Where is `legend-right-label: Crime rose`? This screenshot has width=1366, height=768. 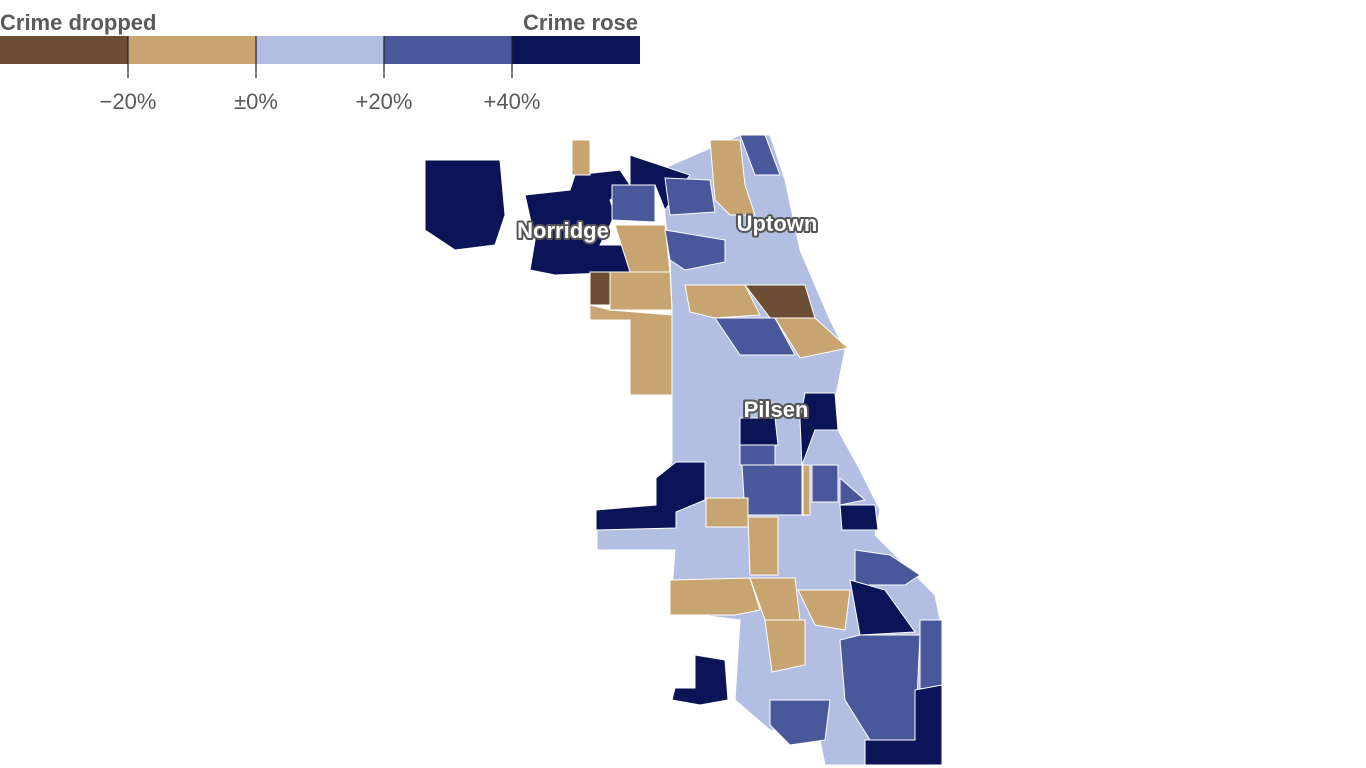
legend-right-label: Crime rose is located at coordinates (580, 22).